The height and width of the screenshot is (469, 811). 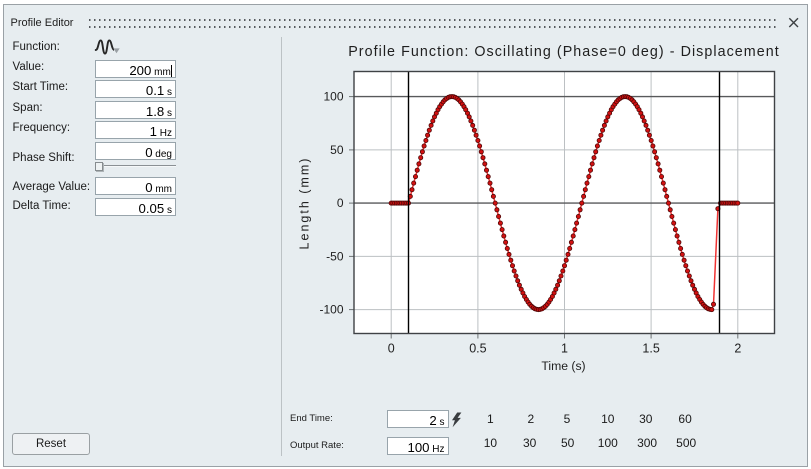 What do you see at coordinates (564, 349) in the screenshot?
I see `svg-text: 1` at bounding box center [564, 349].